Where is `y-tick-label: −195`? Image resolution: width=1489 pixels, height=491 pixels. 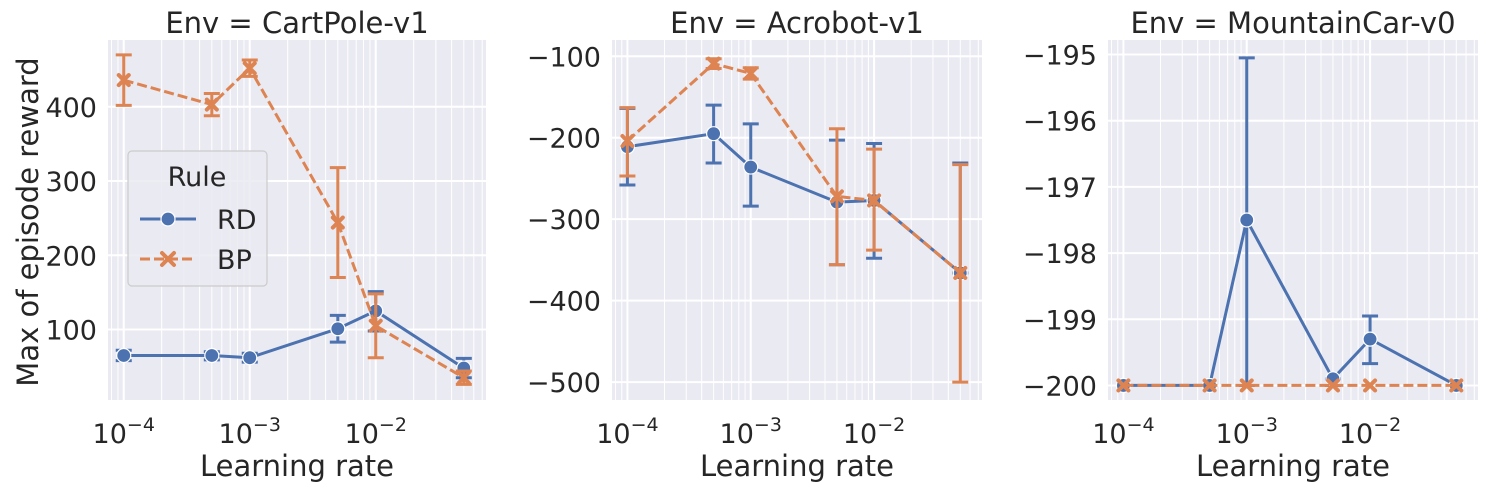
y-tick-label: −195 is located at coordinates (1060, 56).